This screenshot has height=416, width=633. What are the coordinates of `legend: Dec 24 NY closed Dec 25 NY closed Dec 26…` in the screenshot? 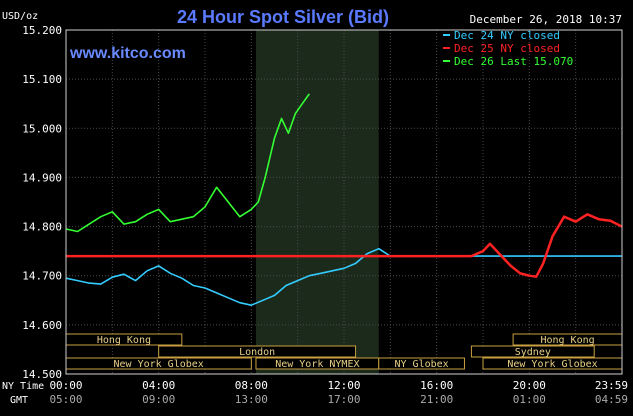 It's located at (508, 48).